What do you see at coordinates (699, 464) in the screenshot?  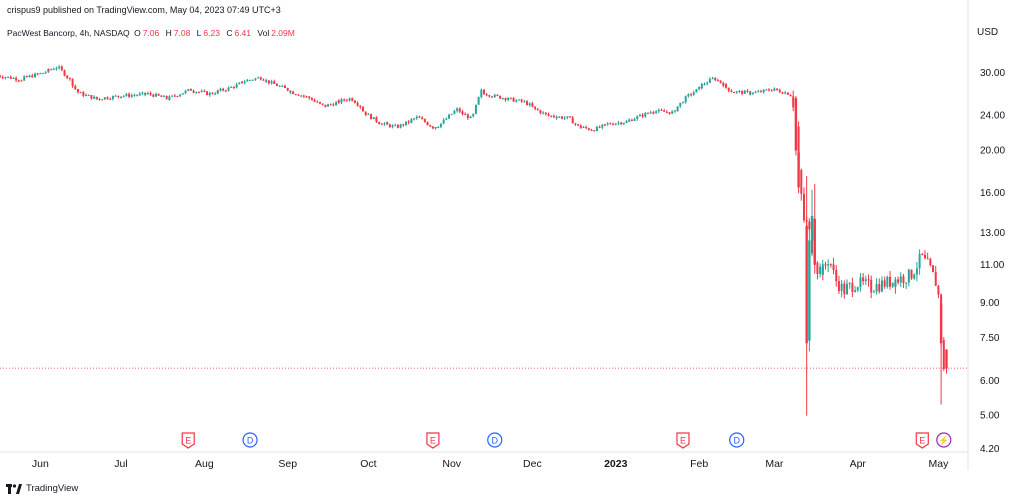 I see `x-tick-label: Feb` at bounding box center [699, 464].